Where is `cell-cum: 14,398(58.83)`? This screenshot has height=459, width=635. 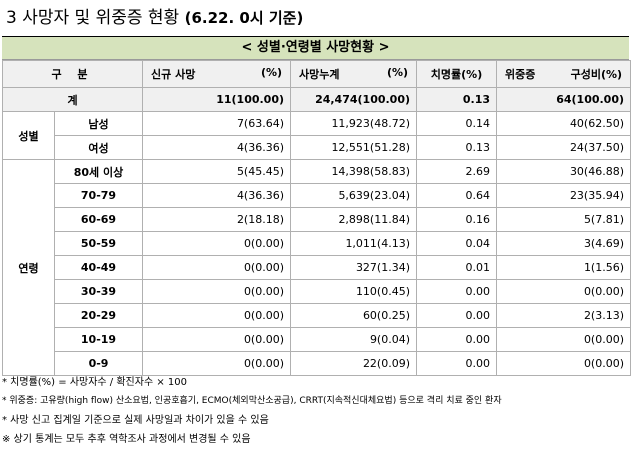 cell-cum: 14,398(58.83) is located at coordinates (354, 171).